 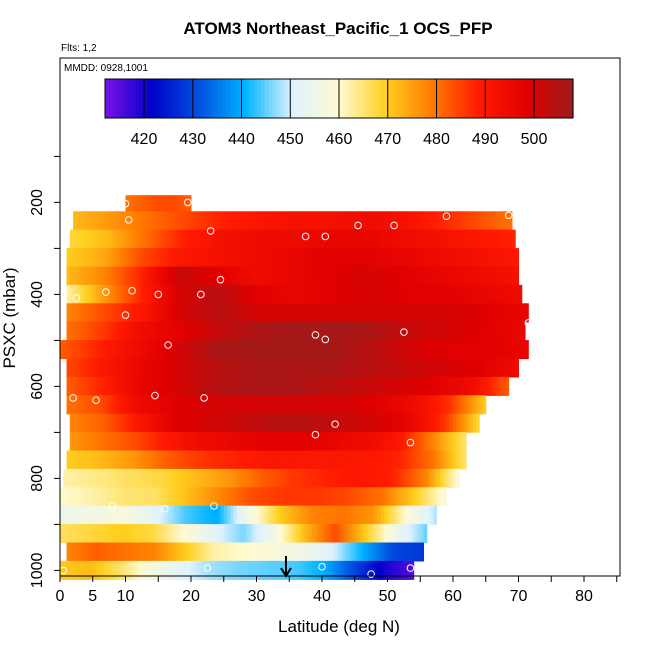 I want to click on x-tick-label: 30, so click(x=257, y=596).